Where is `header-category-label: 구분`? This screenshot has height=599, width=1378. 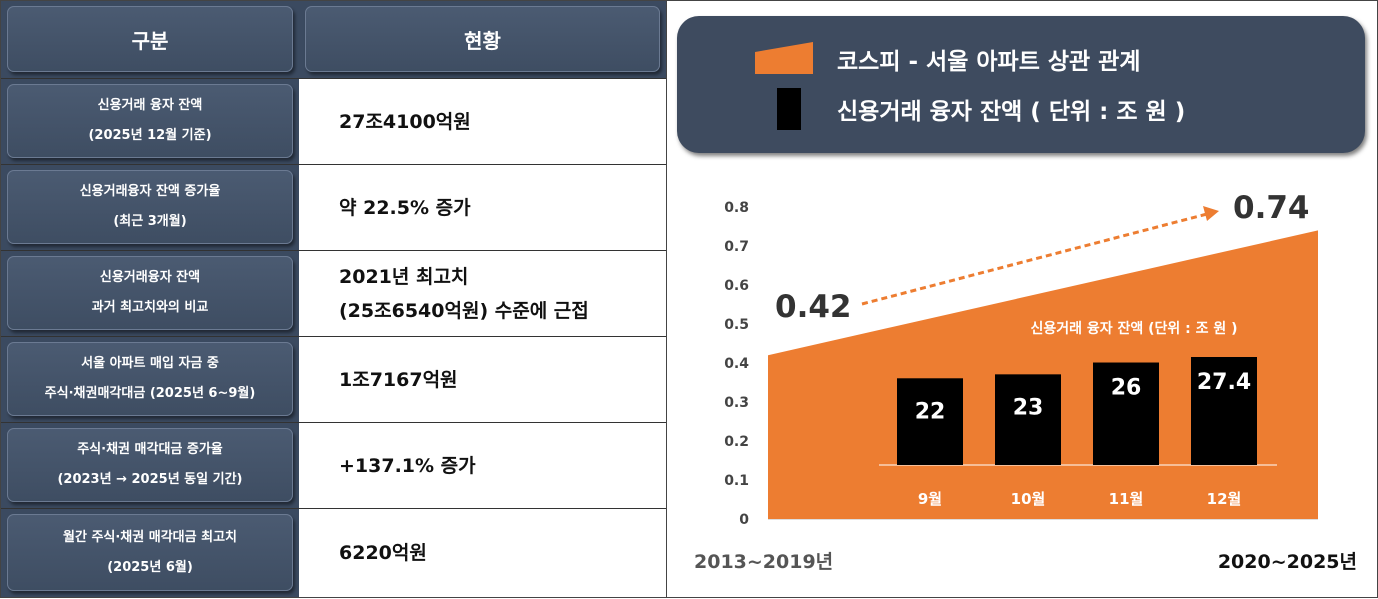
header-category-label: 구분 is located at coordinates (150, 40).